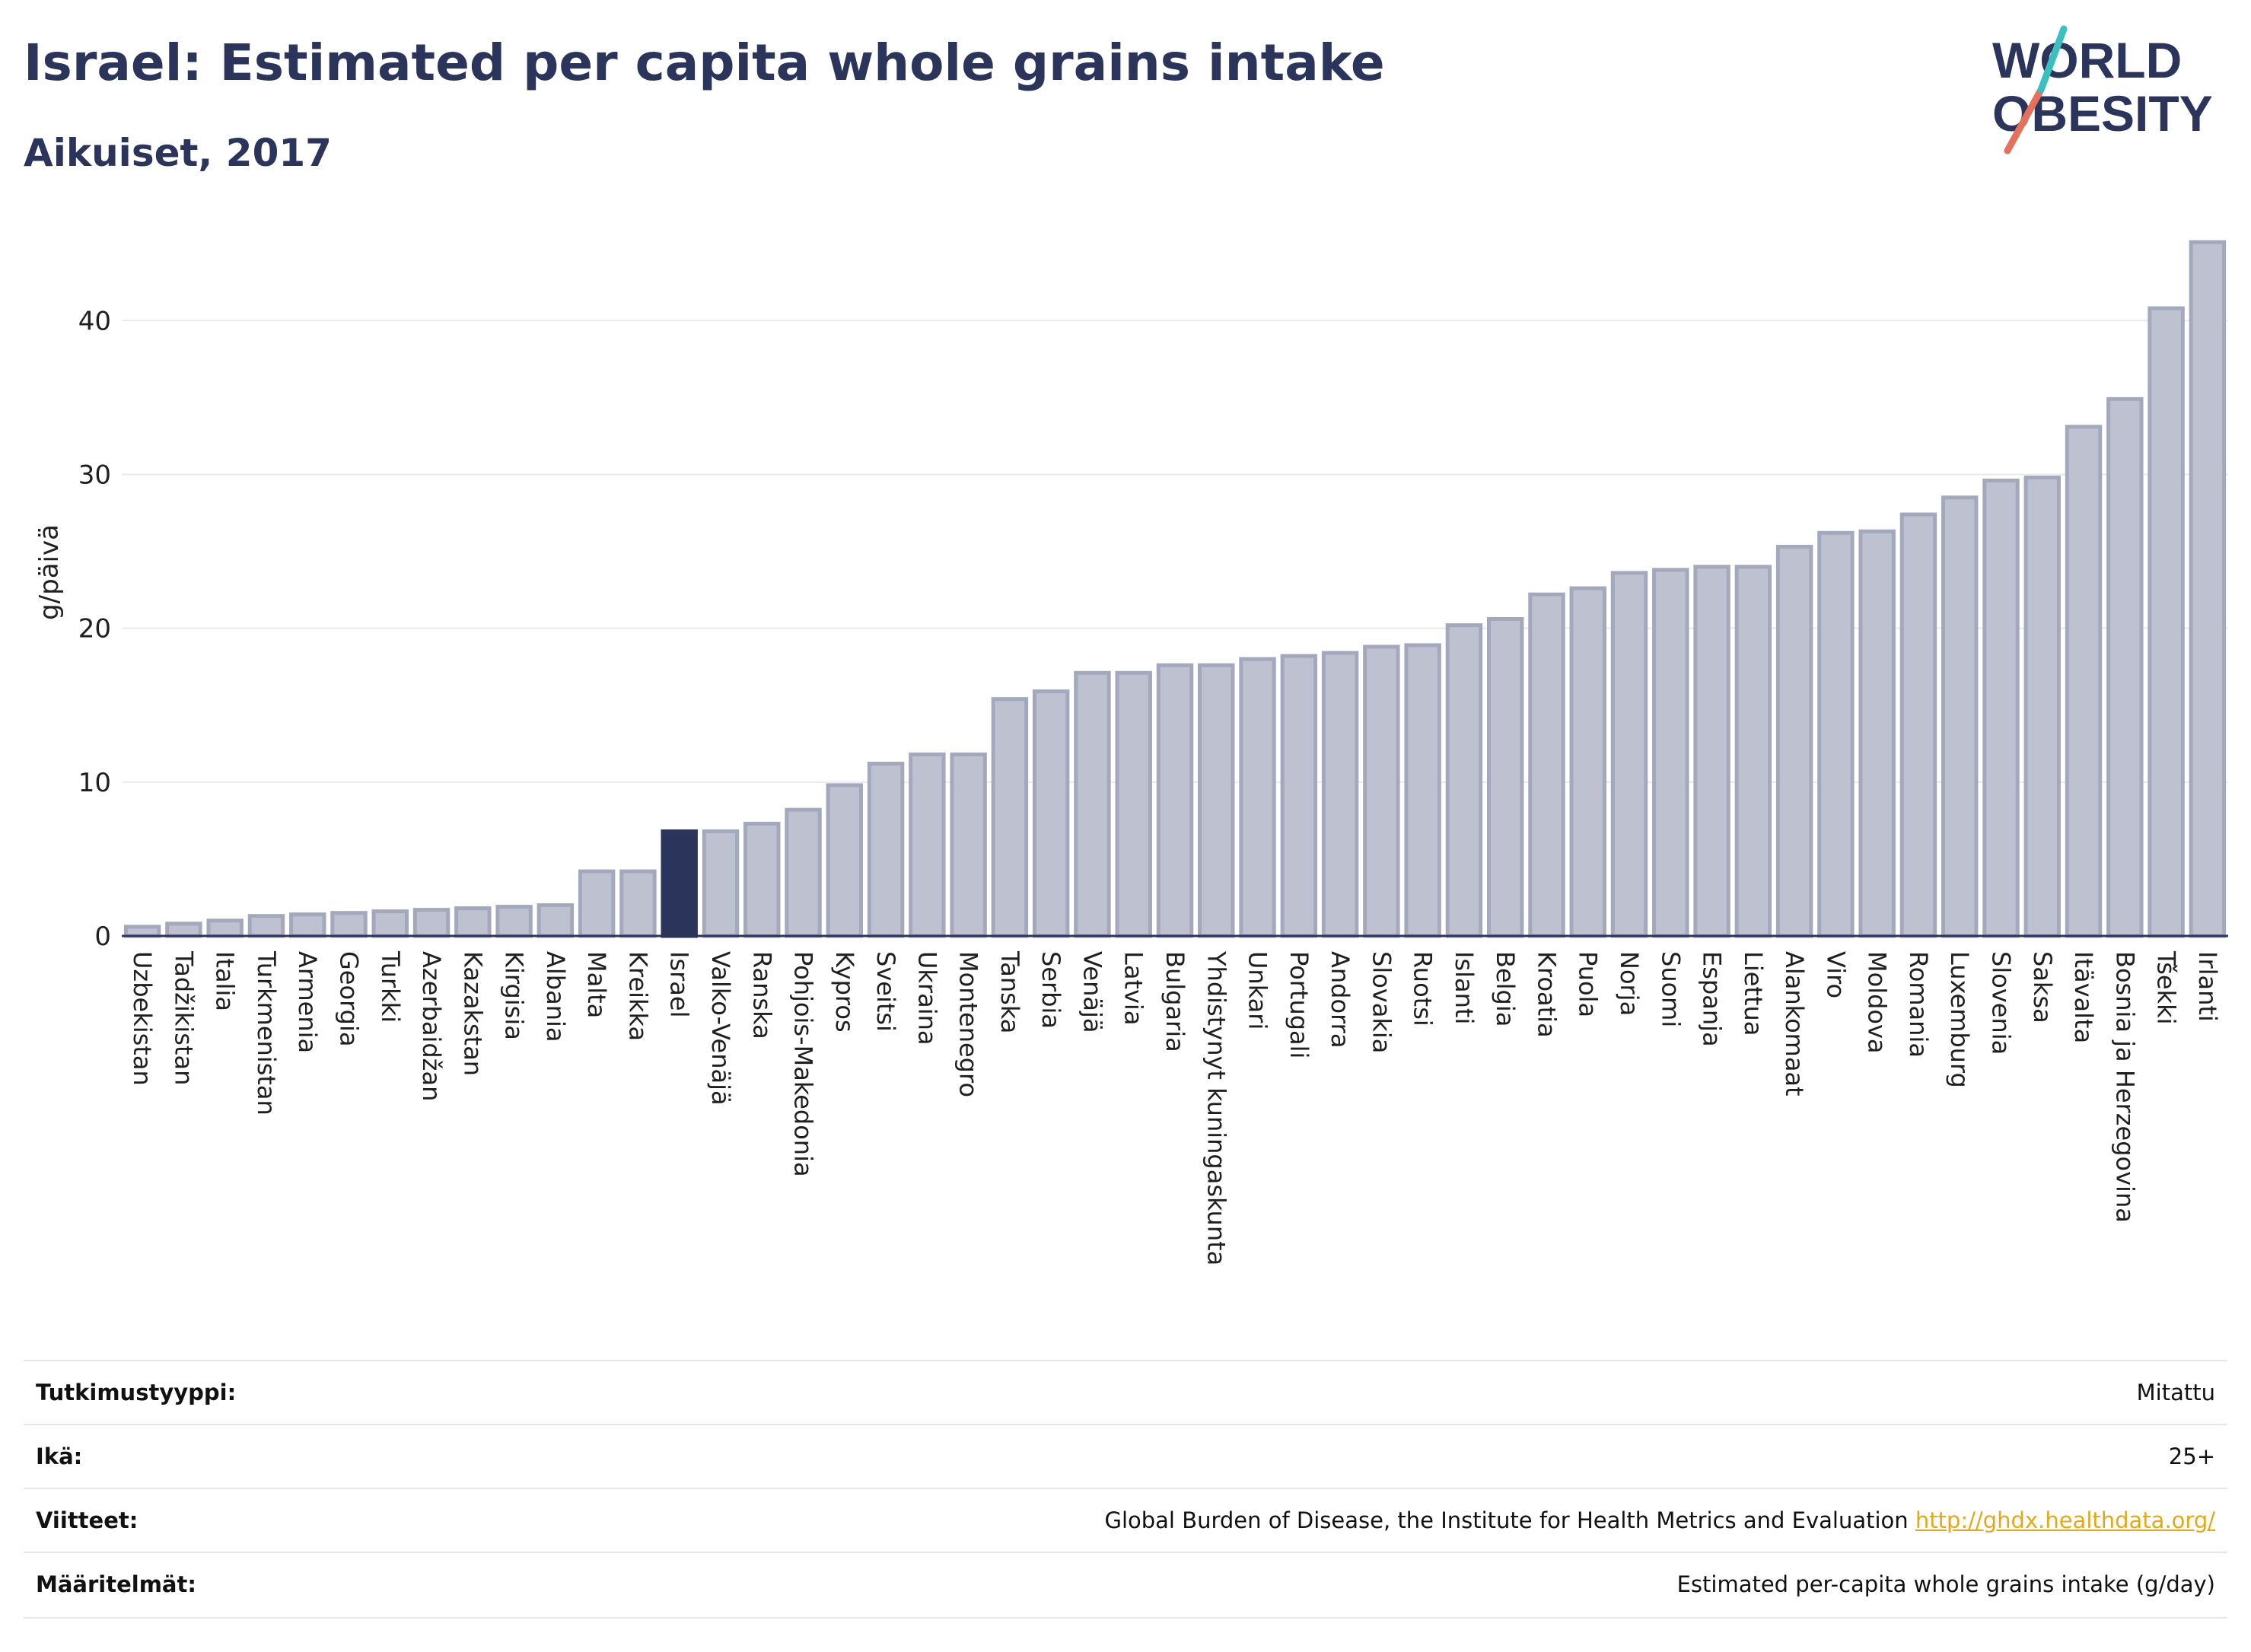  I want to click on meta-label-study-type: Tutkimustyyppi:, so click(136, 1392).